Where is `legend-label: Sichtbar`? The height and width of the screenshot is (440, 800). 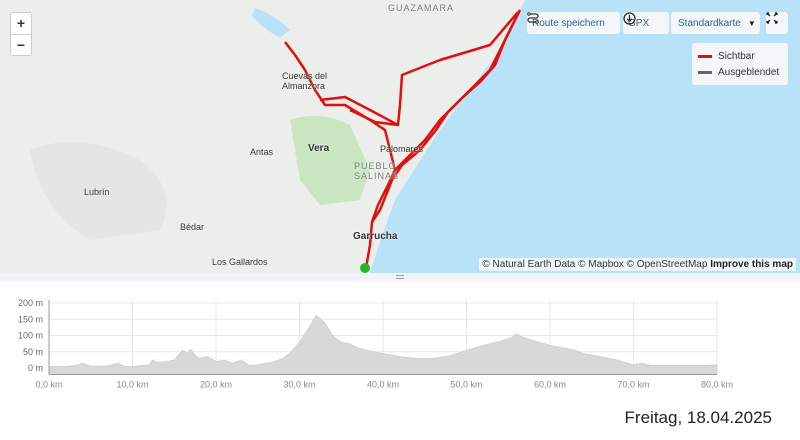 legend-label: Sichtbar is located at coordinates (736, 56).